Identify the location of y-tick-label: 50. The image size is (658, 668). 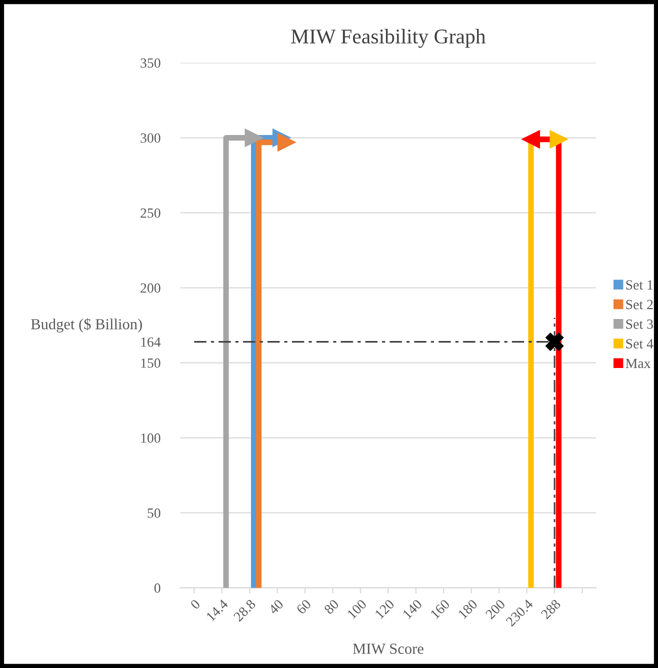
(154, 513).